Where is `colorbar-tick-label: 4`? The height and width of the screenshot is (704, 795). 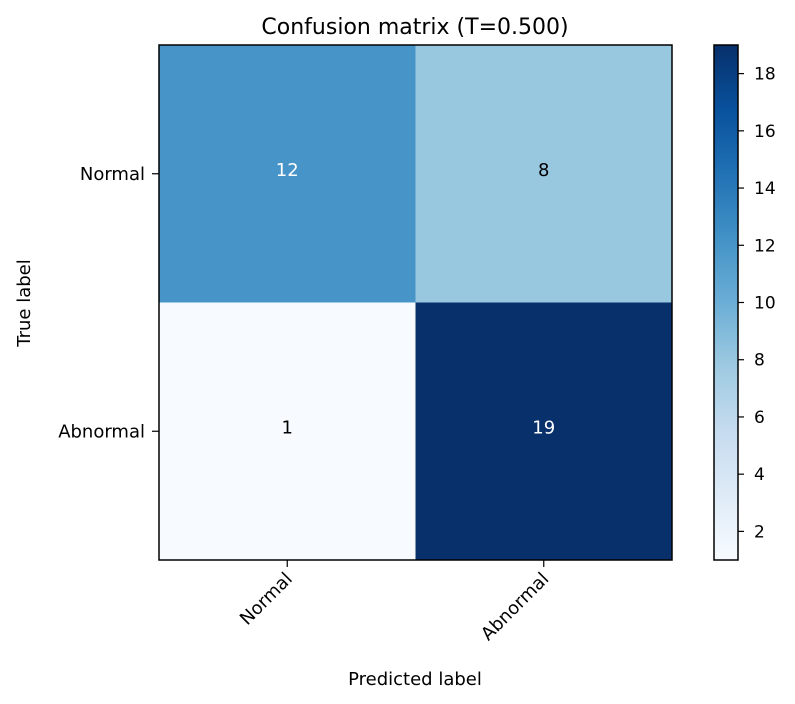
colorbar-tick-label: 4 is located at coordinates (759, 475).